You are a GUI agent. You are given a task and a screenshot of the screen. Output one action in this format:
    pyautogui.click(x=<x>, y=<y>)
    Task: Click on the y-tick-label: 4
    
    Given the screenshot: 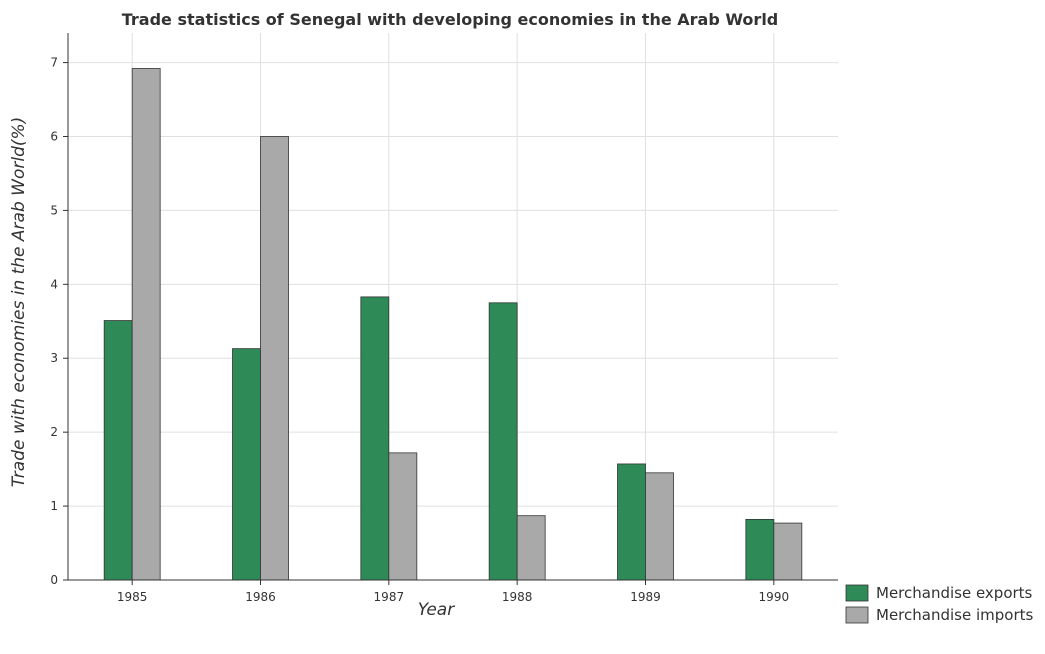 What is the action you would take?
    pyautogui.click(x=54, y=284)
    